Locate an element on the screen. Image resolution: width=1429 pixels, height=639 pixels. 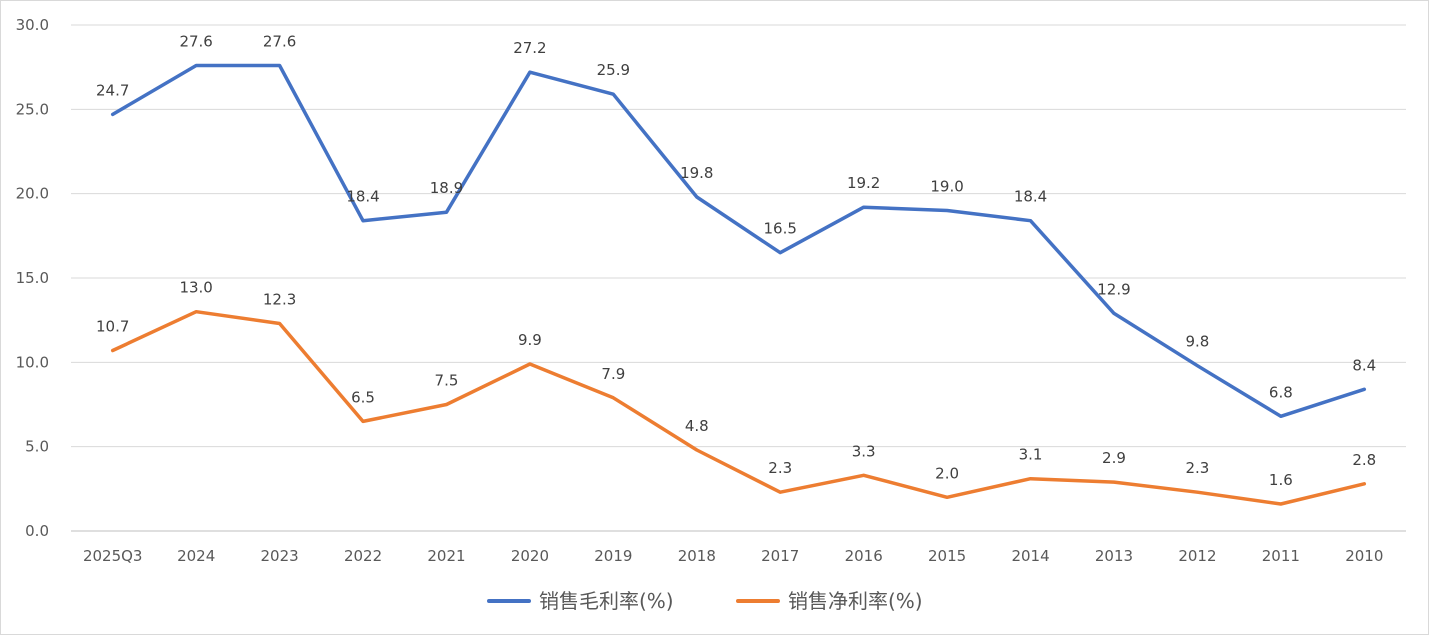
x-tick-label: 2011 is located at coordinates (1281, 556).